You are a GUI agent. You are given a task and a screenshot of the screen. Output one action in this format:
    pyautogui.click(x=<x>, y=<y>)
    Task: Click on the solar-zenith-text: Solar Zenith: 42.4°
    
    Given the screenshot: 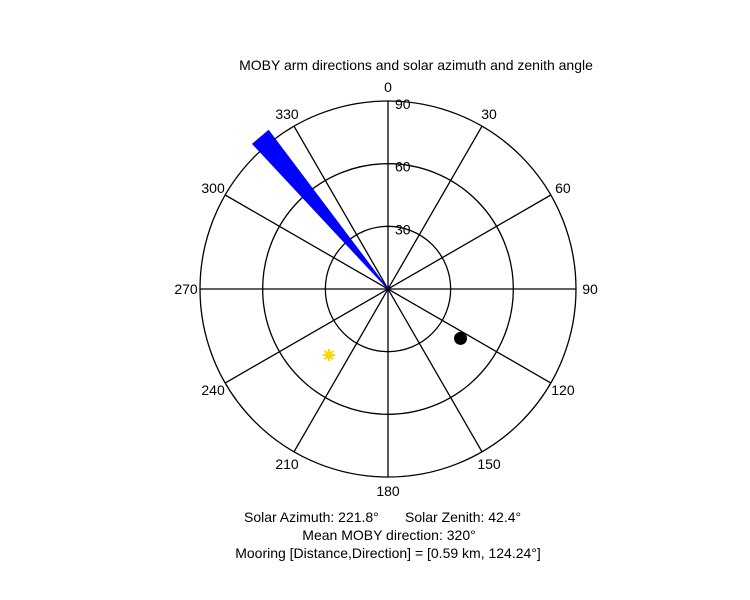 What is the action you would take?
    pyautogui.click(x=463, y=517)
    